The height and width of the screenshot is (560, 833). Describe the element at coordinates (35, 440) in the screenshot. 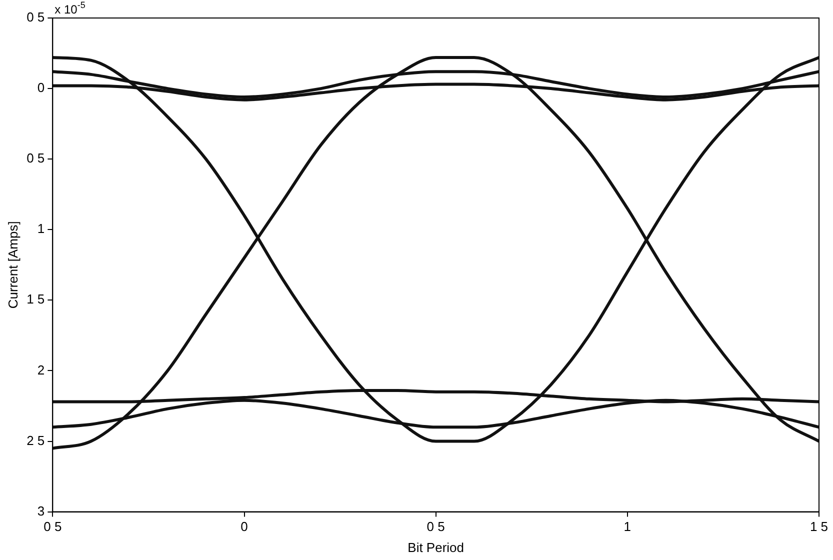

I see `y-tick-label: 2 5` at that location.